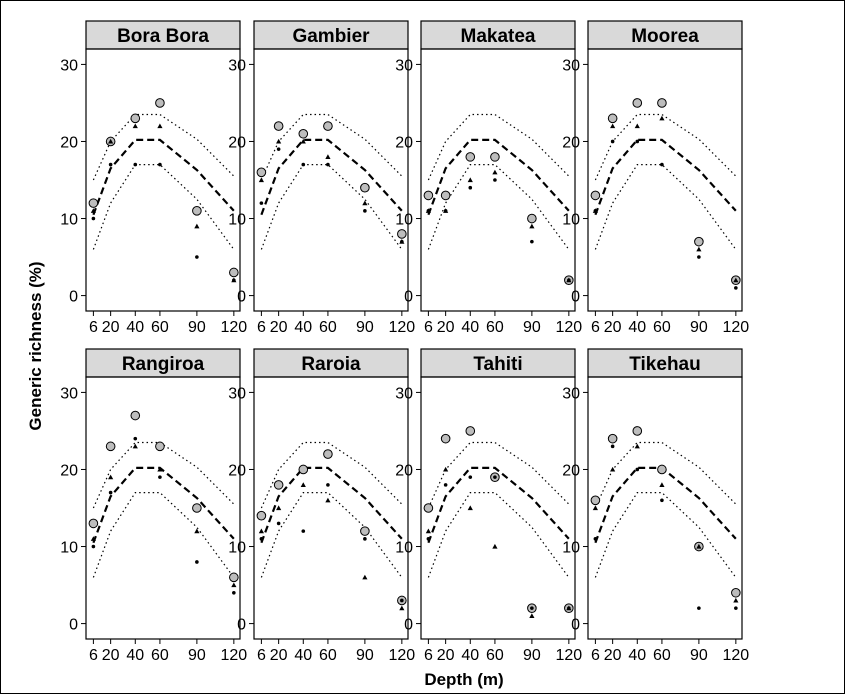 The image size is (845, 700). I want to click on panel-title: Raroia, so click(331, 364).